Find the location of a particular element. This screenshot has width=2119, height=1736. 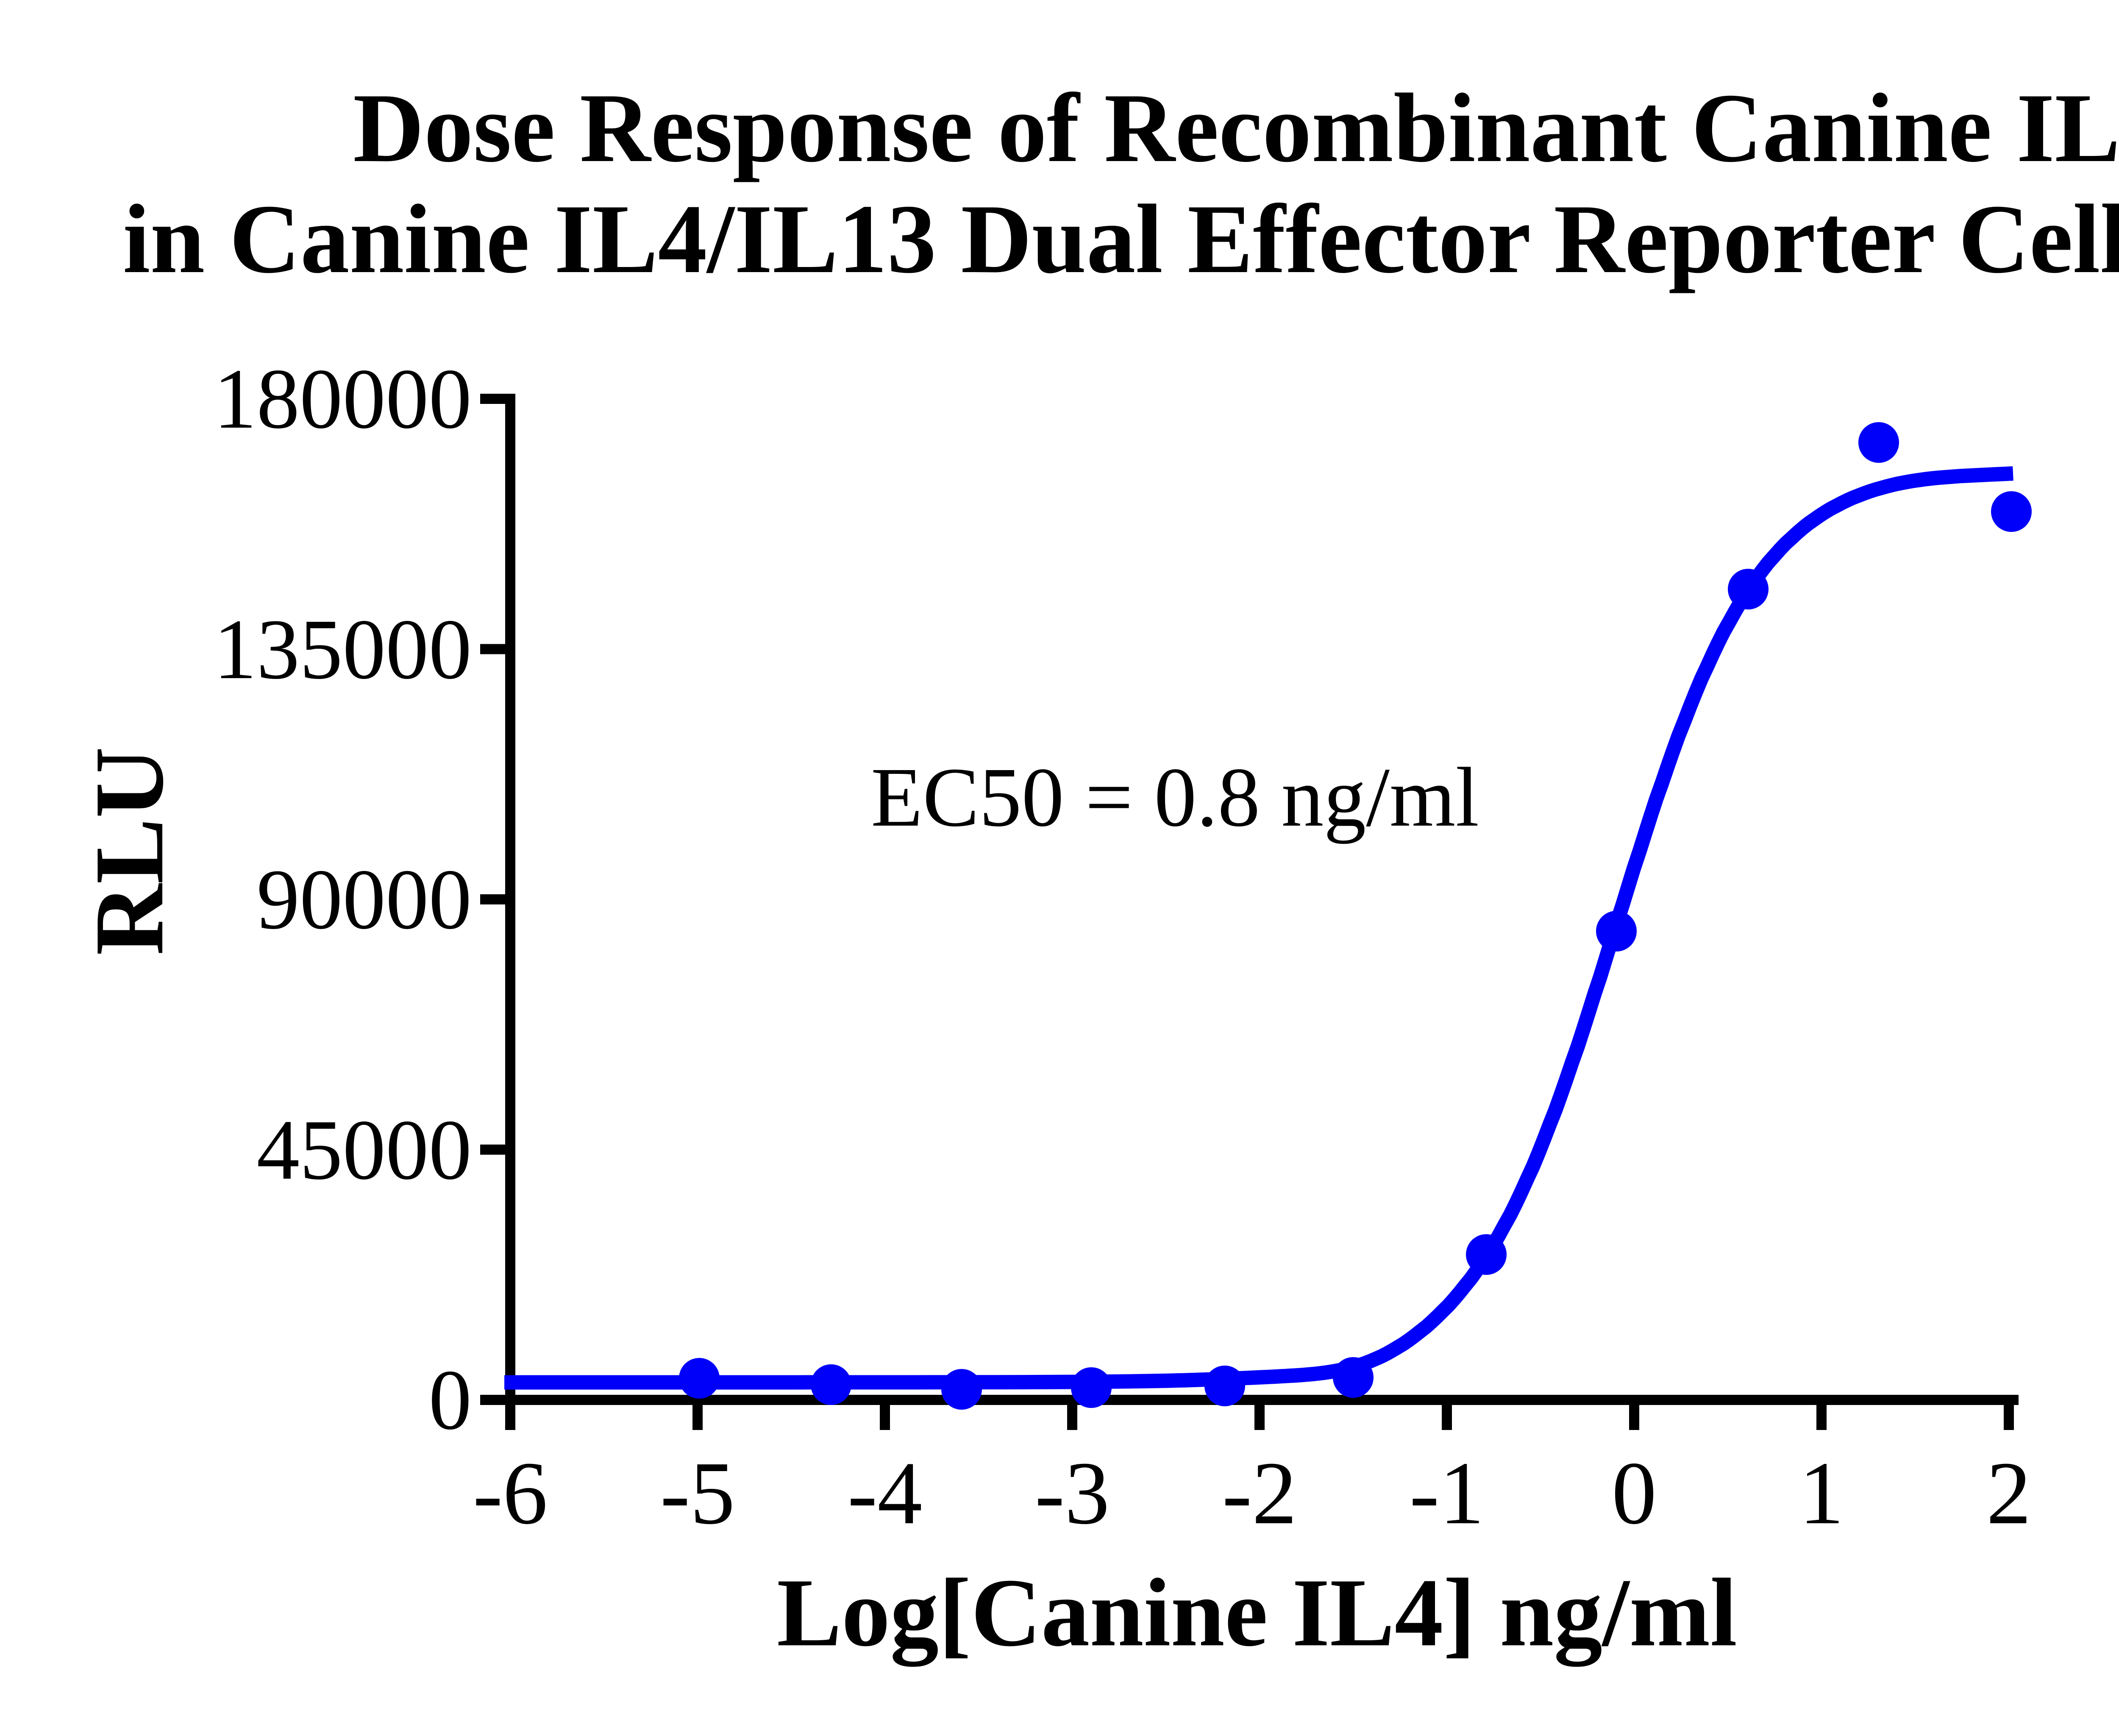

svg-text: -6 is located at coordinates (511, 1493).